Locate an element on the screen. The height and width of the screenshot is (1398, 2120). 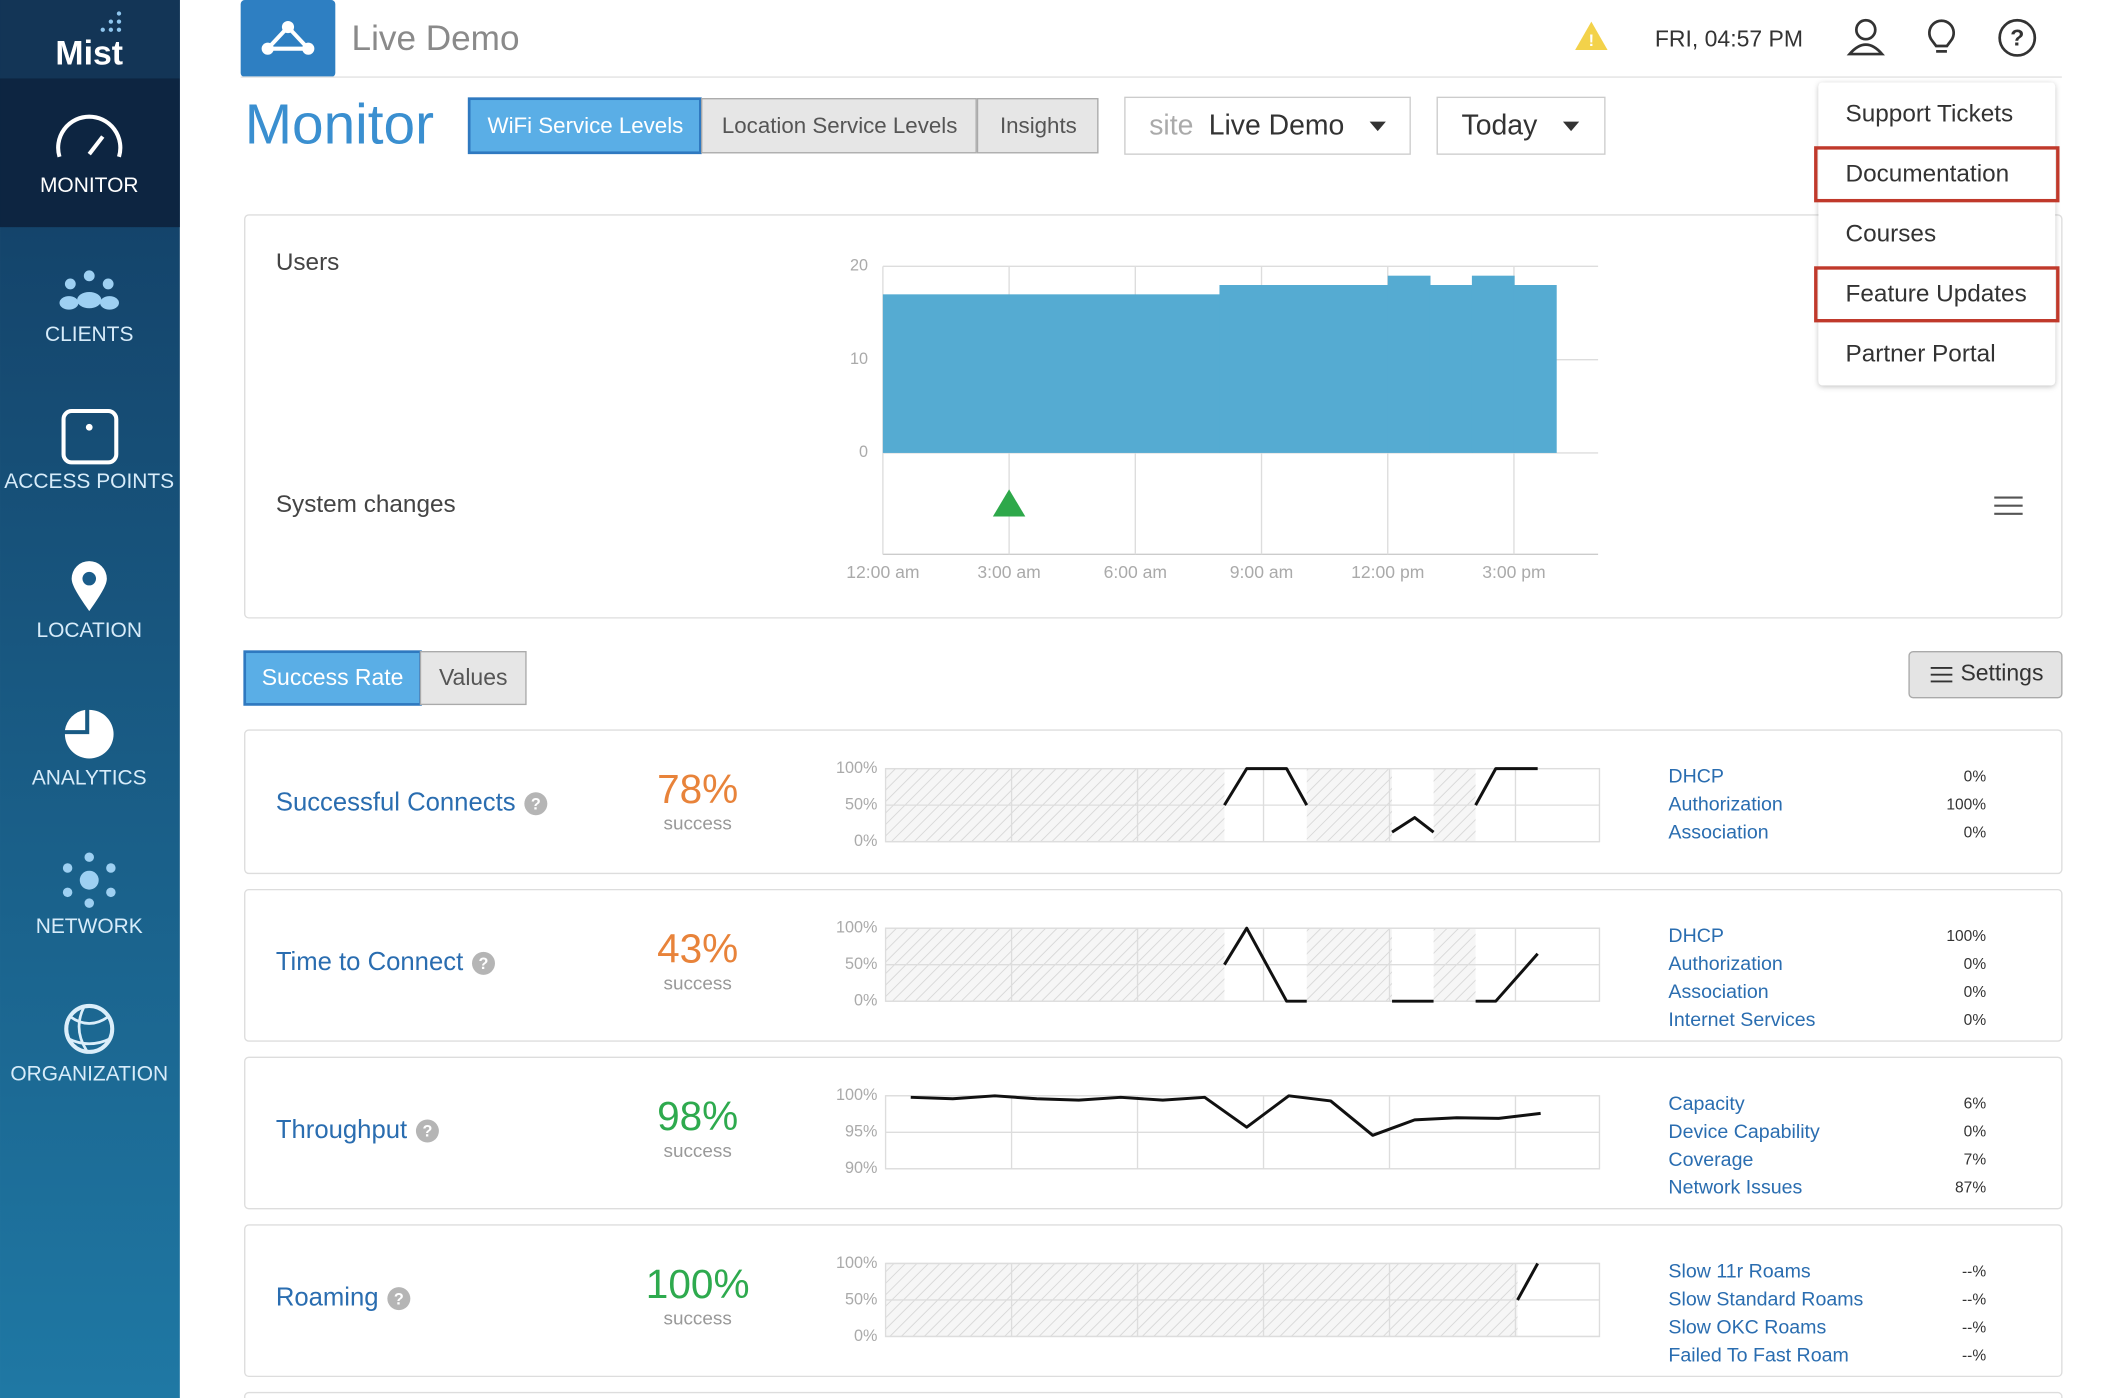
nav-label: MONITOR is located at coordinates (89, 185).